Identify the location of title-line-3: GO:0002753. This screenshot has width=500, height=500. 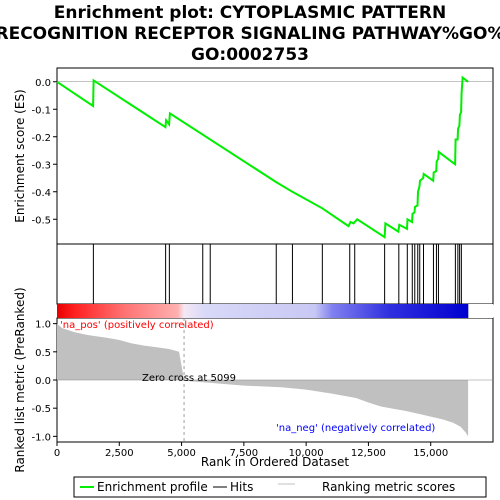
(250, 55).